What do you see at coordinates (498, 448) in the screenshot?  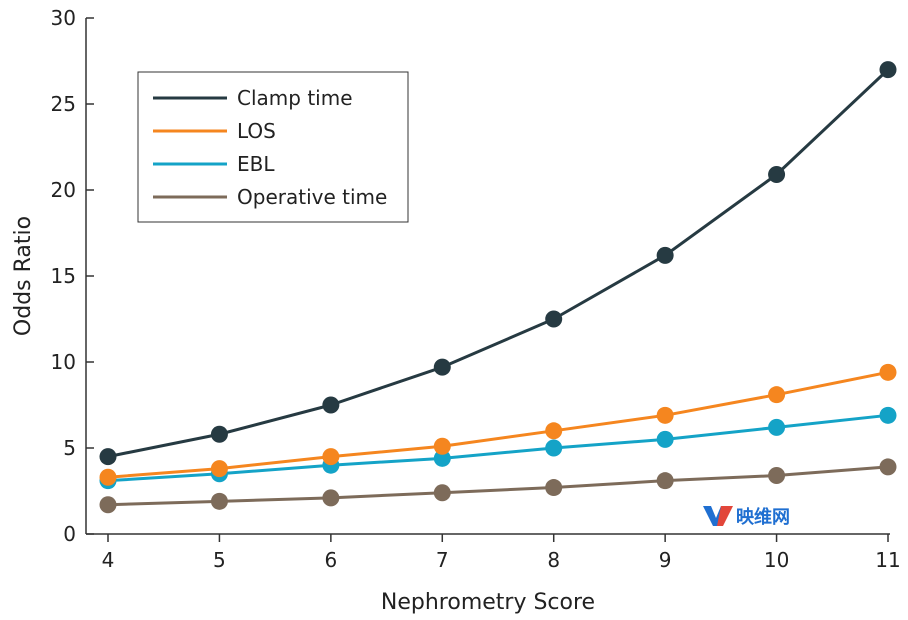 I see `series-line-ebl` at bounding box center [498, 448].